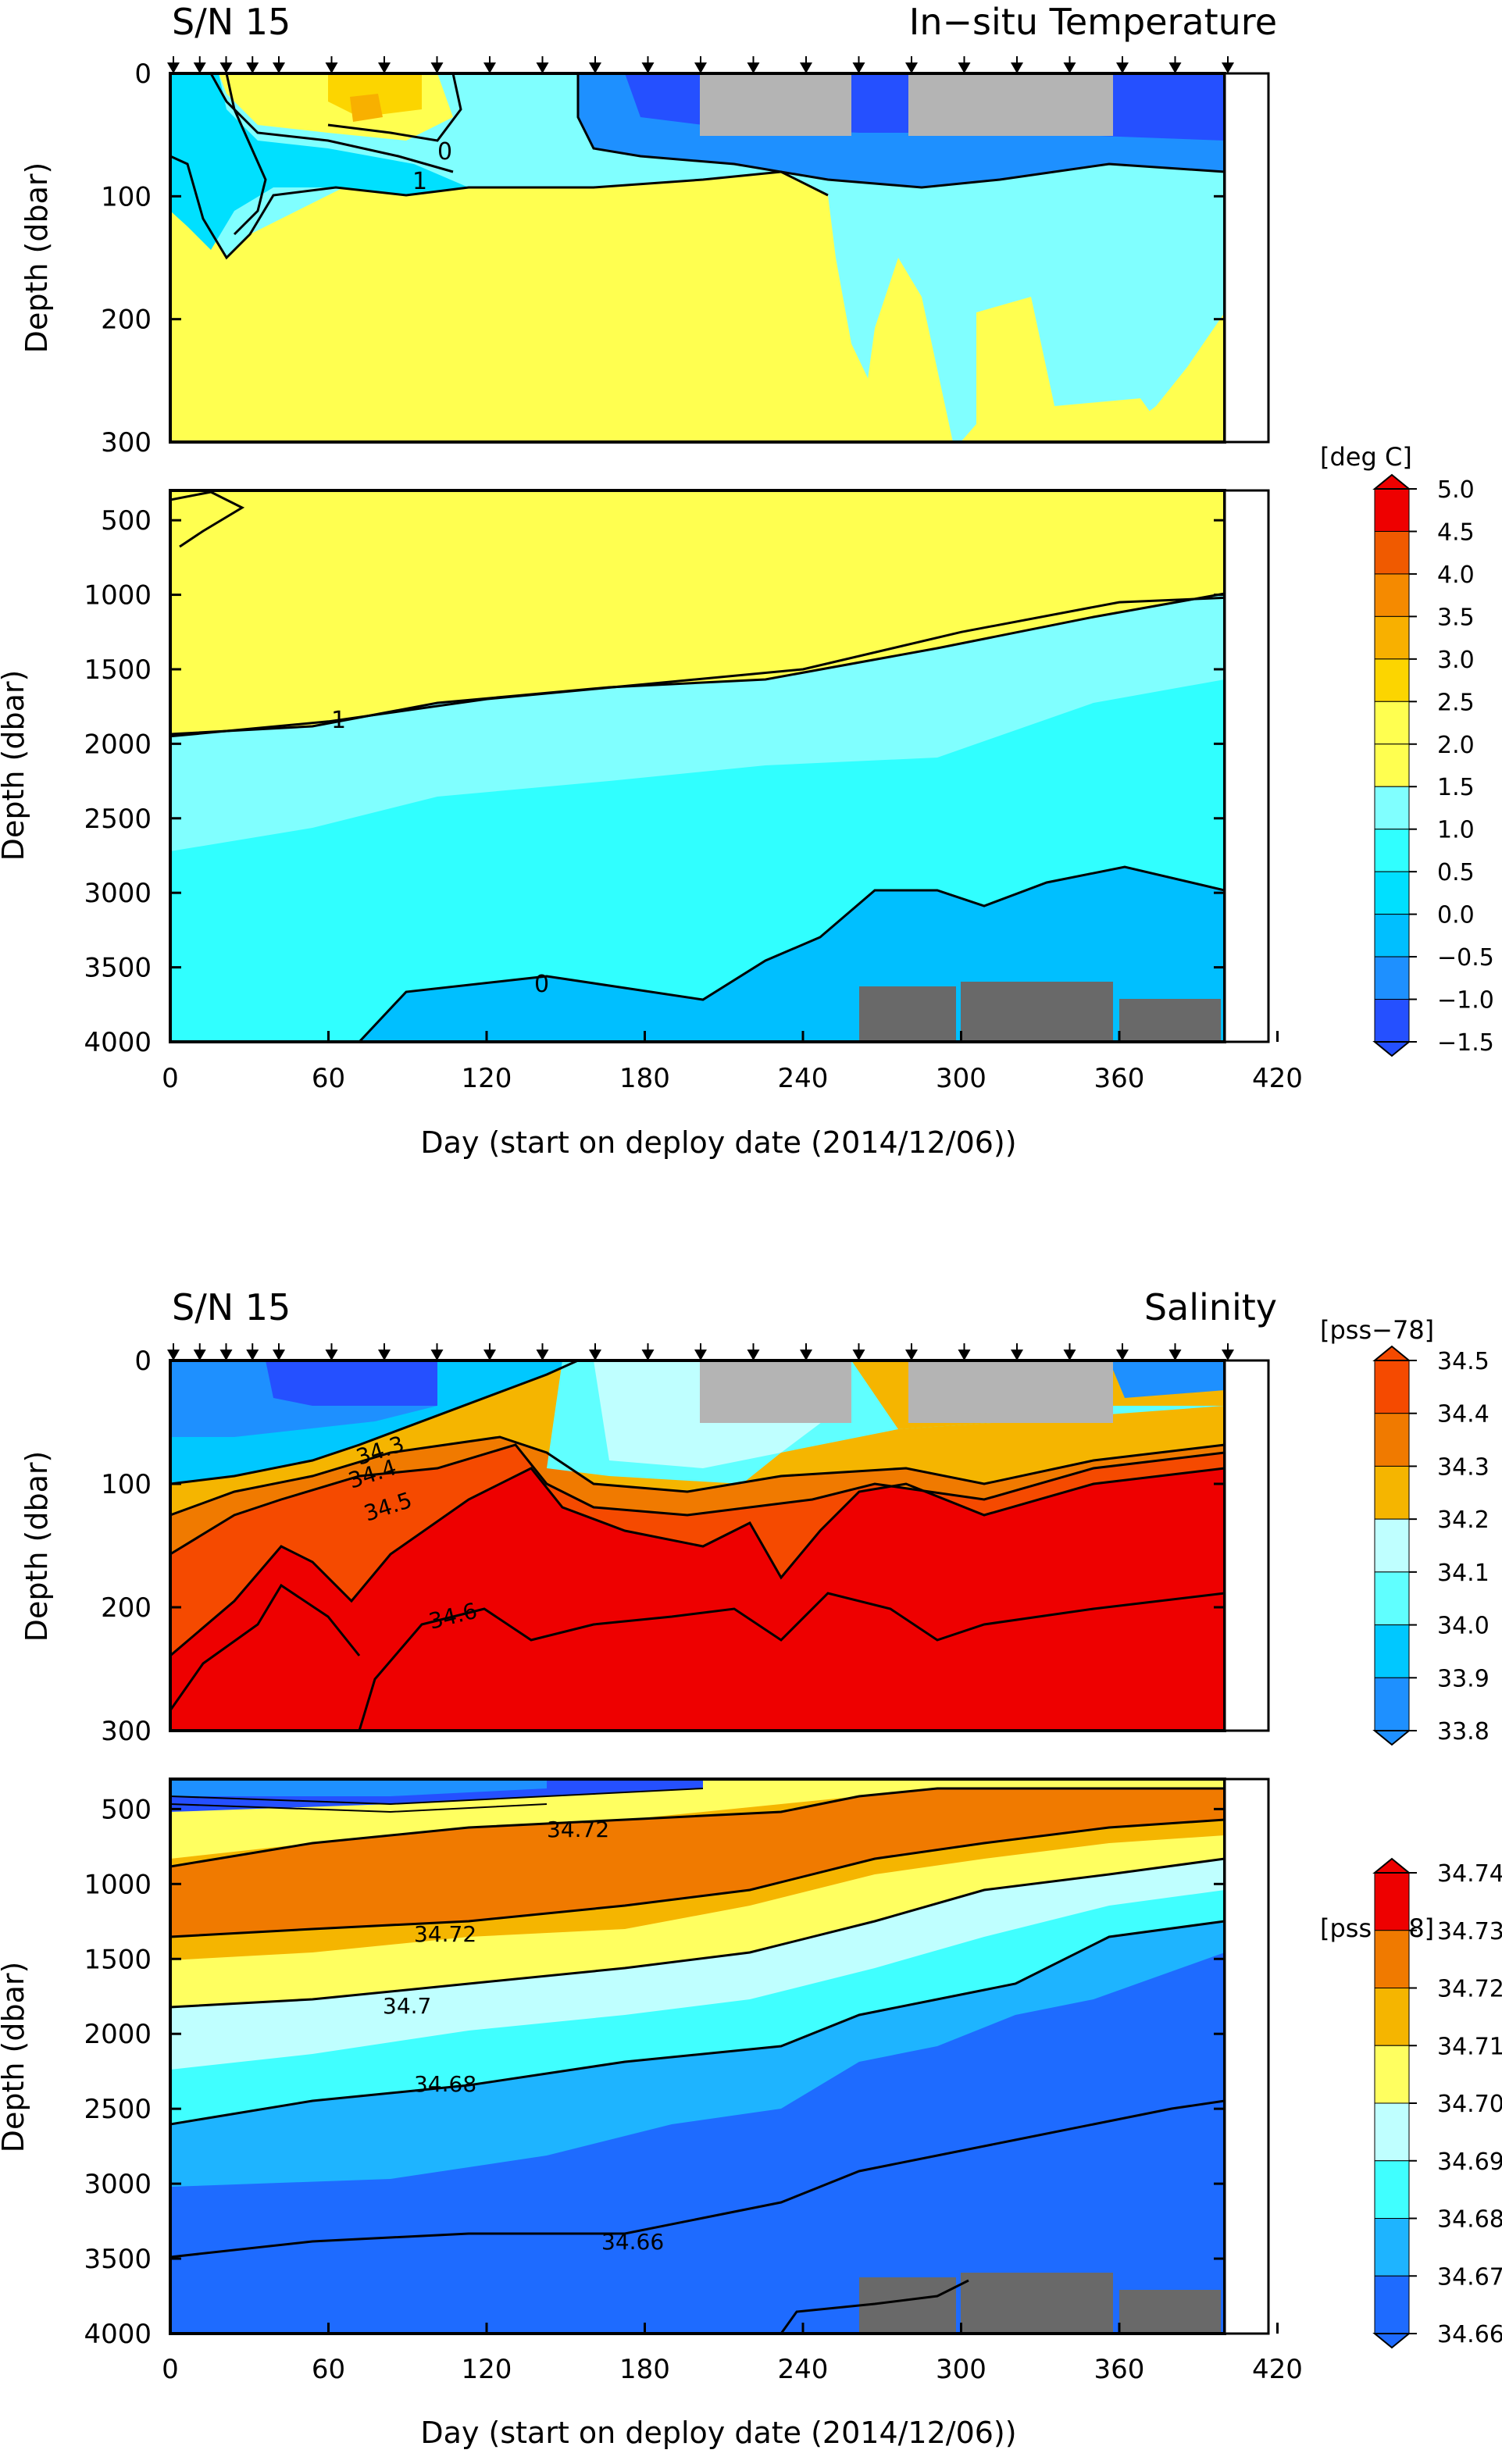 The width and height of the screenshot is (1502, 2464). I want to click on colorbar-level-label: 34.66, so click(1469, 2335).